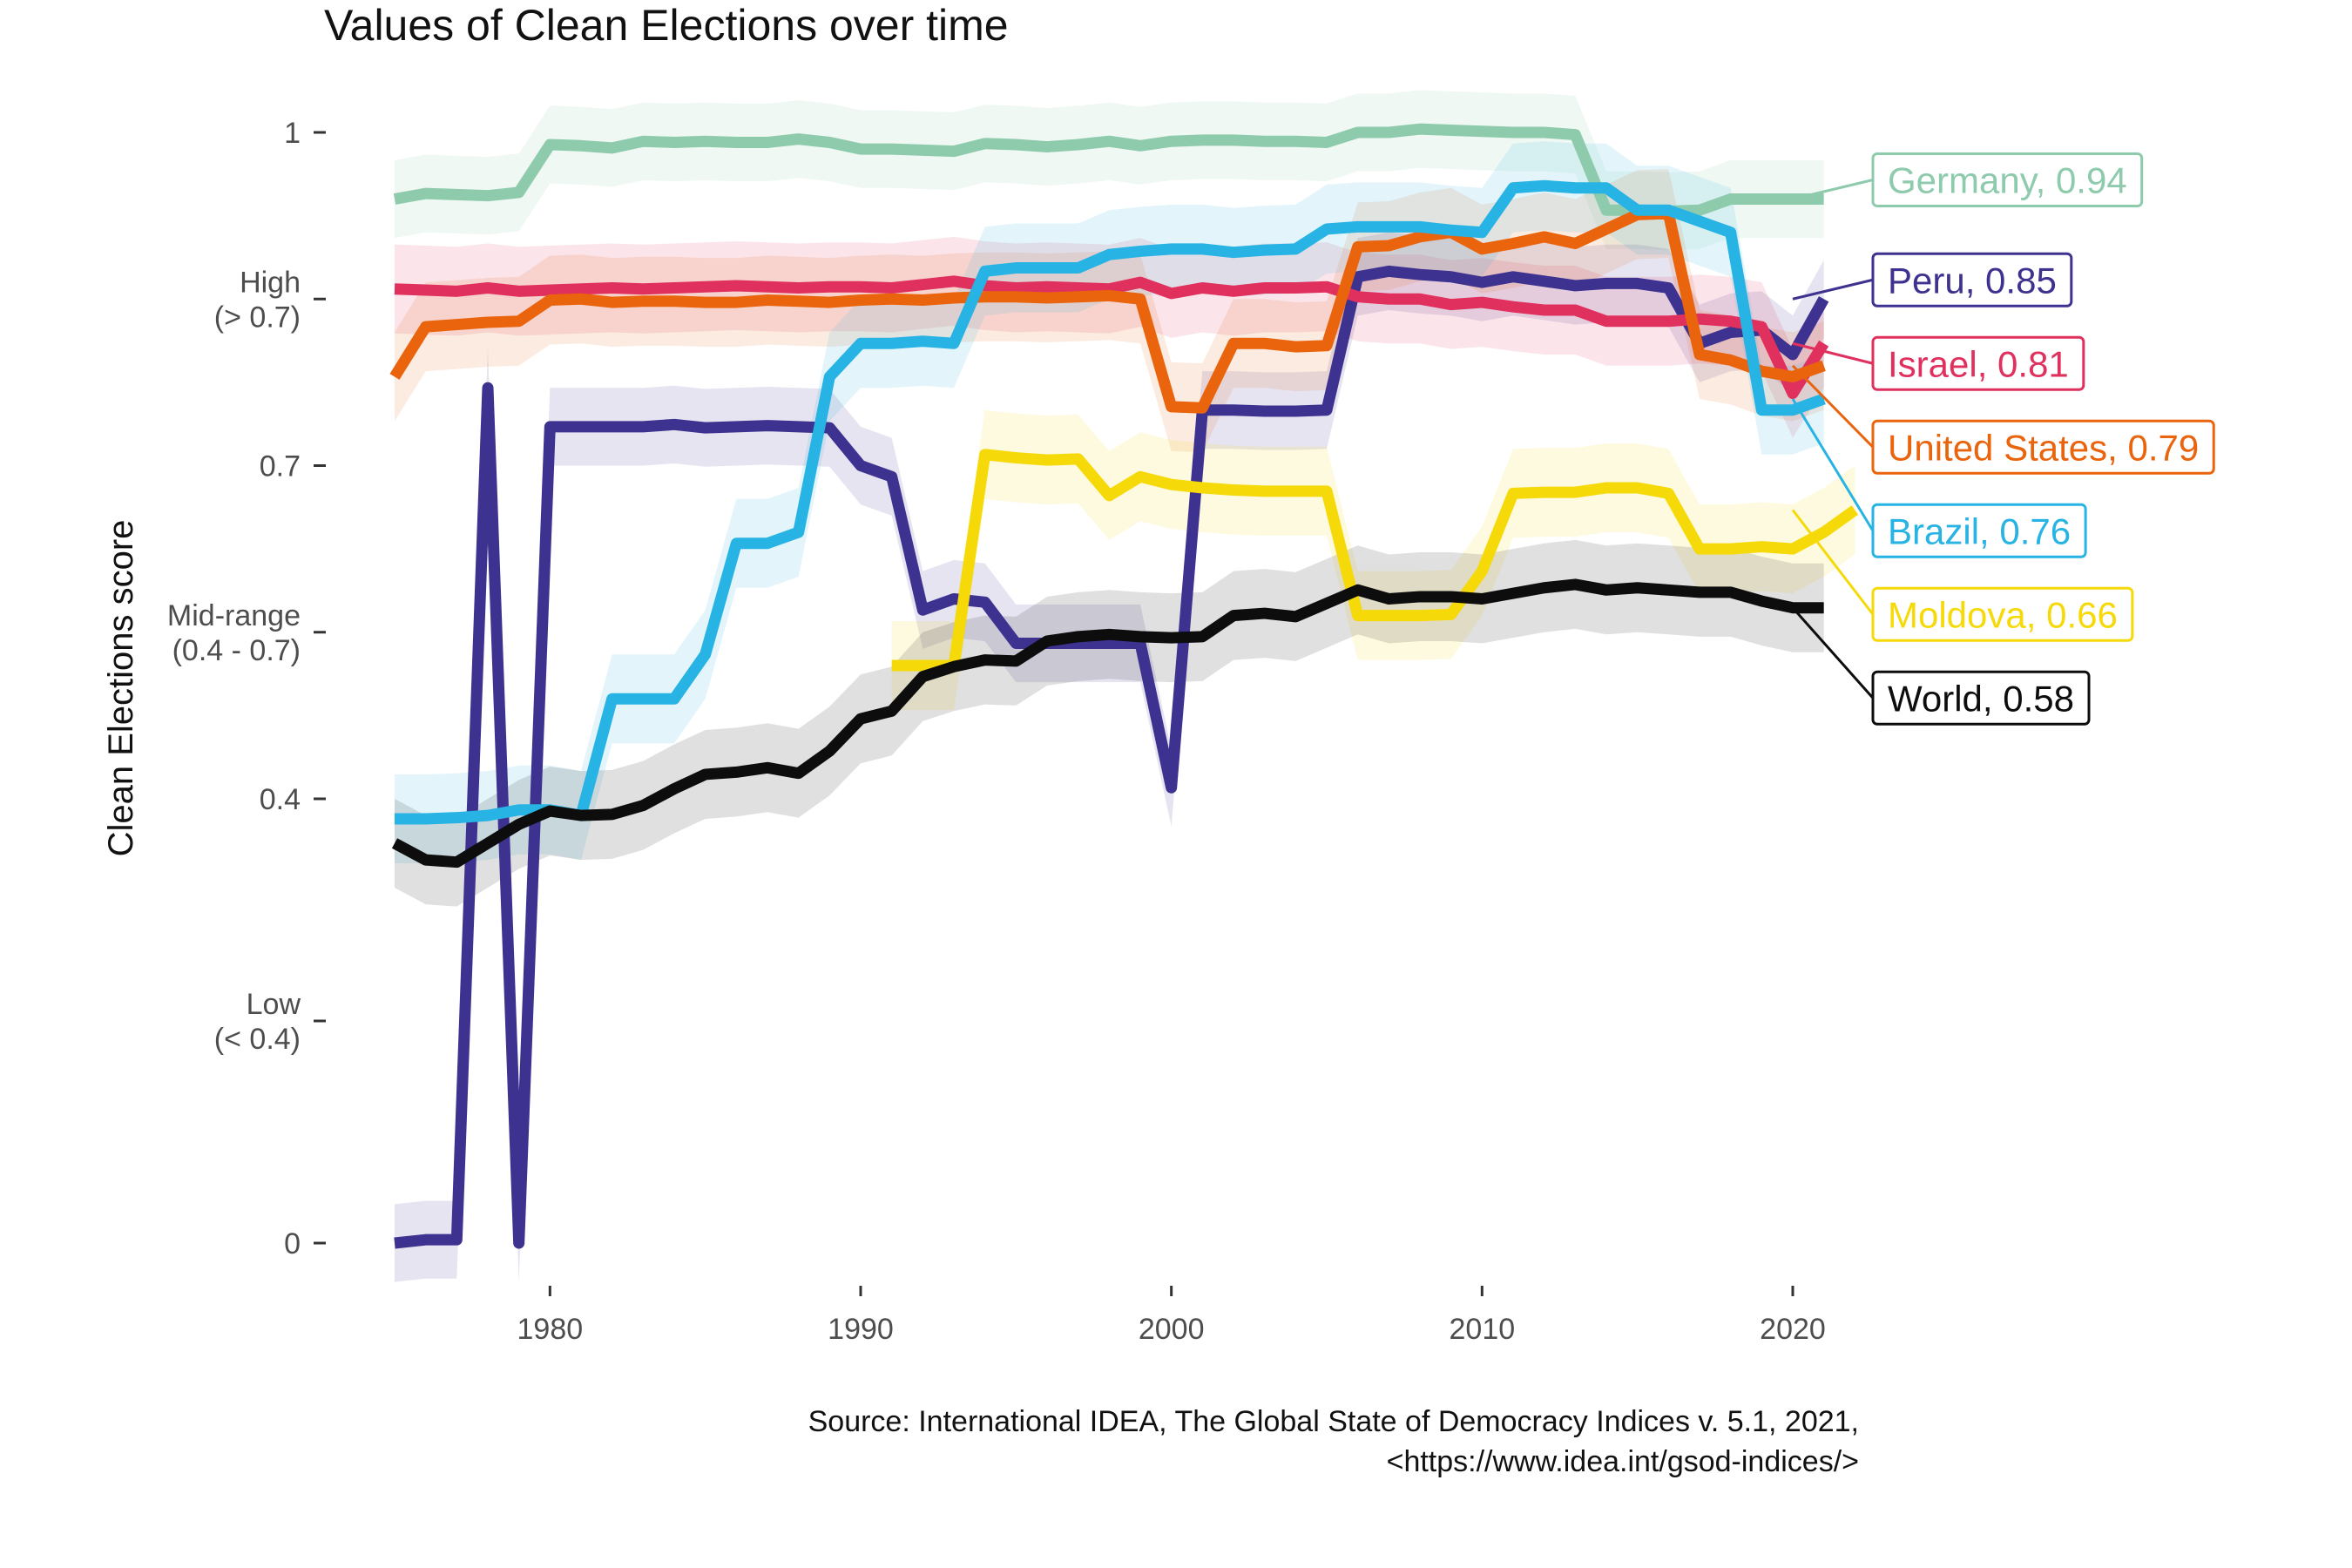 This screenshot has height=1568, width=2352. I want to click on y-tick-label: (0.4 - 0.7), so click(236, 650).